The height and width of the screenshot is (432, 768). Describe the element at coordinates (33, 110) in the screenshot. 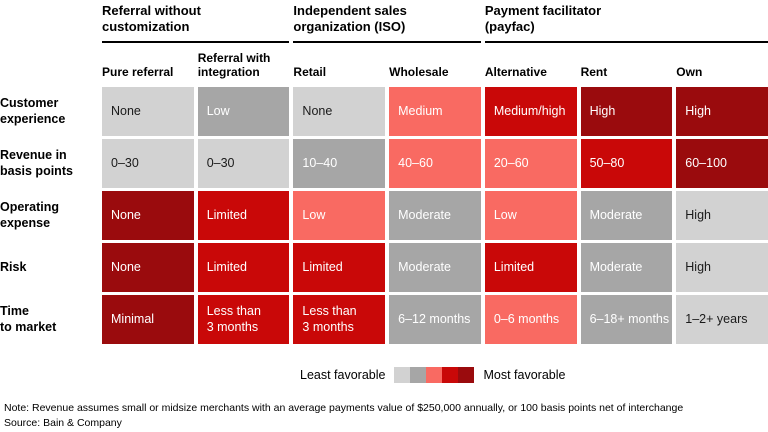

I see `row-header: Customer experience` at that location.